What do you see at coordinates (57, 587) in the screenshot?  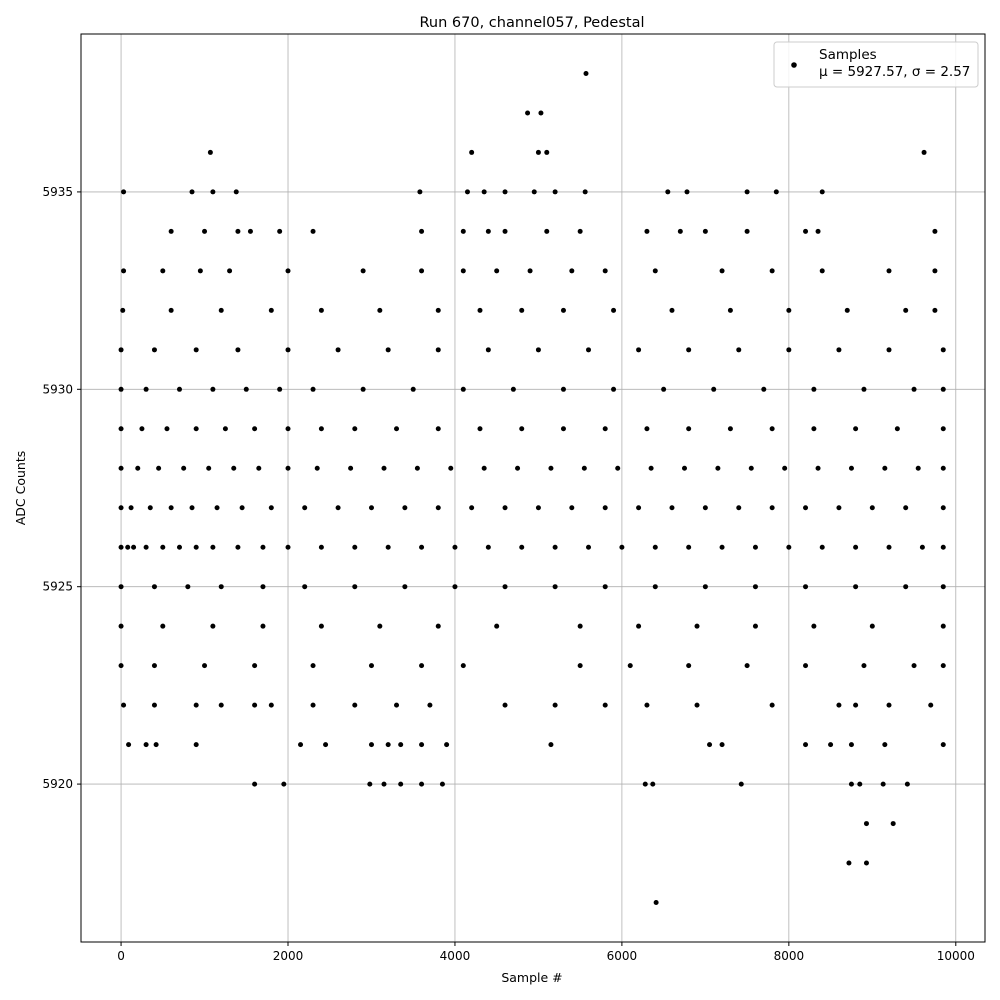 I see `y-tick-label: 5925` at bounding box center [57, 587].